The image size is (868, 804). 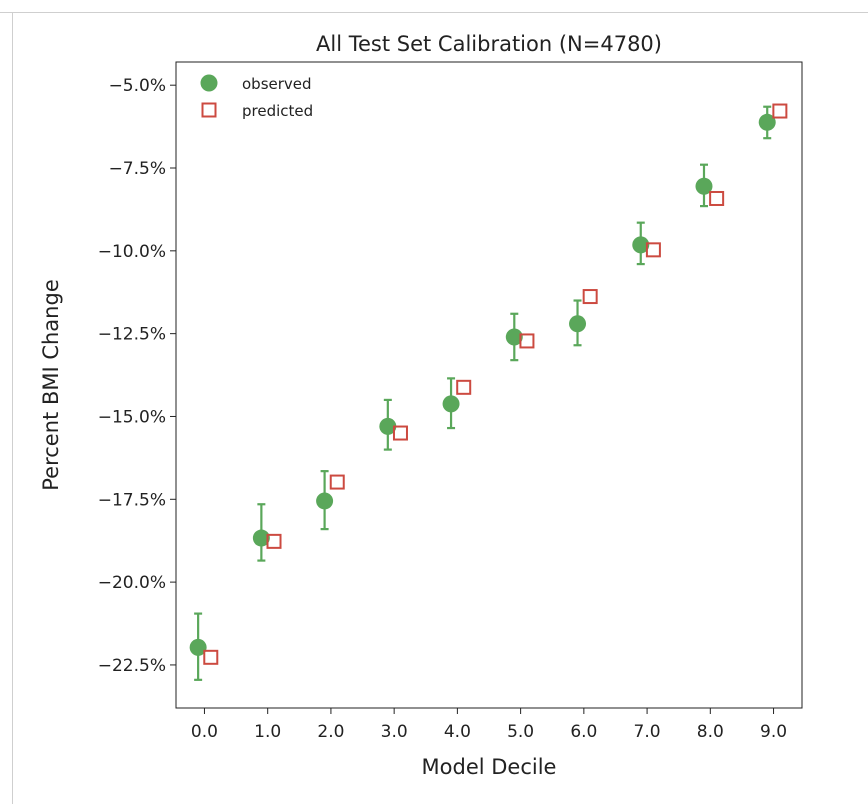 What do you see at coordinates (137, 169) in the screenshot?
I see `y-tick-label: −7.5%` at bounding box center [137, 169].